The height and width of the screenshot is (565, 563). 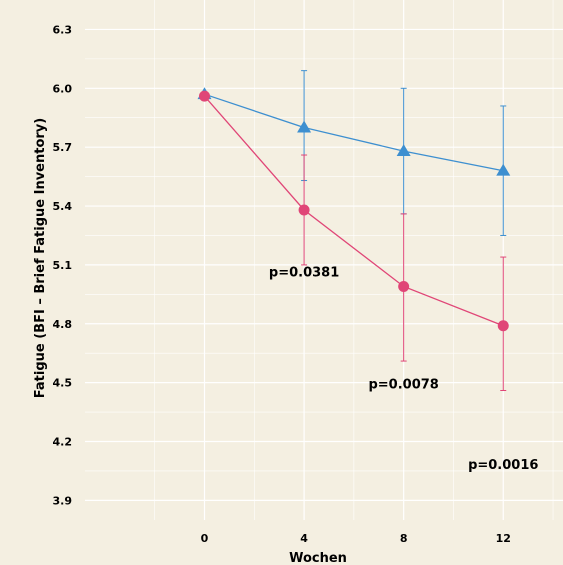 I want to click on x-tick-label: 8, so click(x=404, y=538).